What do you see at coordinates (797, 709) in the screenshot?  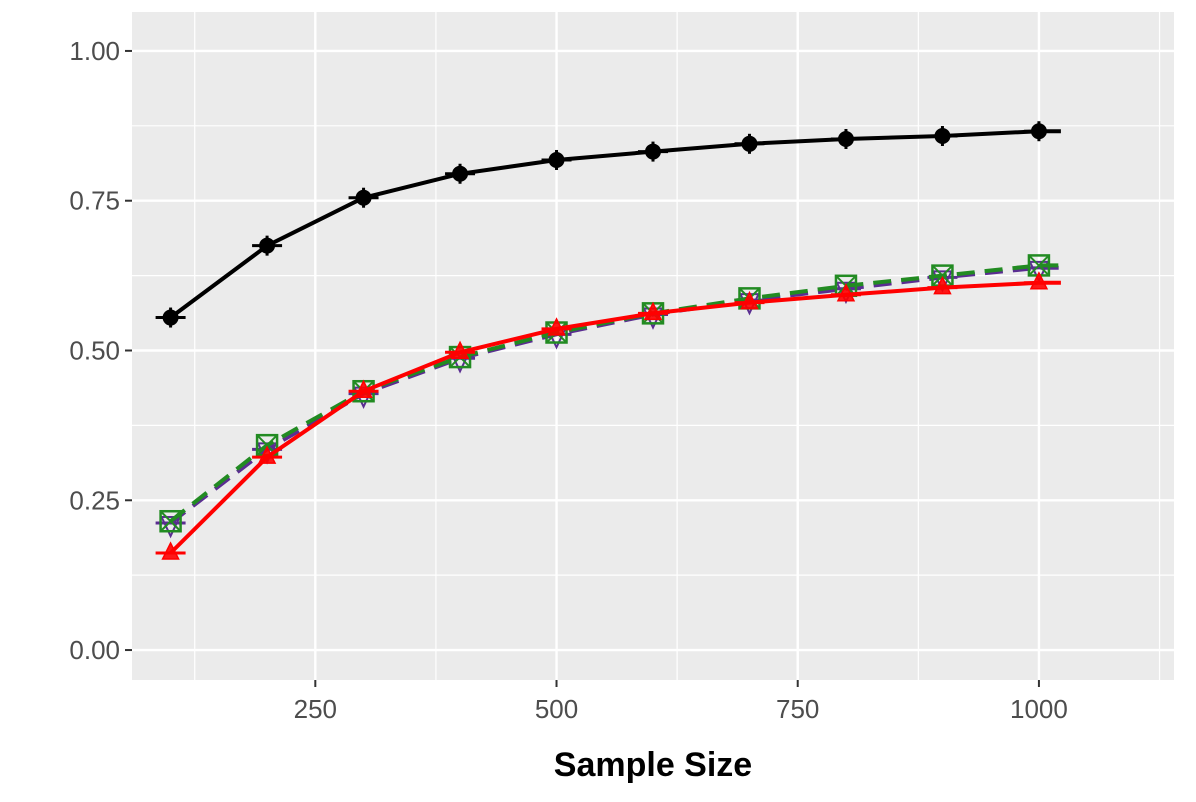 I see `x-tick-label: 750` at bounding box center [797, 709].